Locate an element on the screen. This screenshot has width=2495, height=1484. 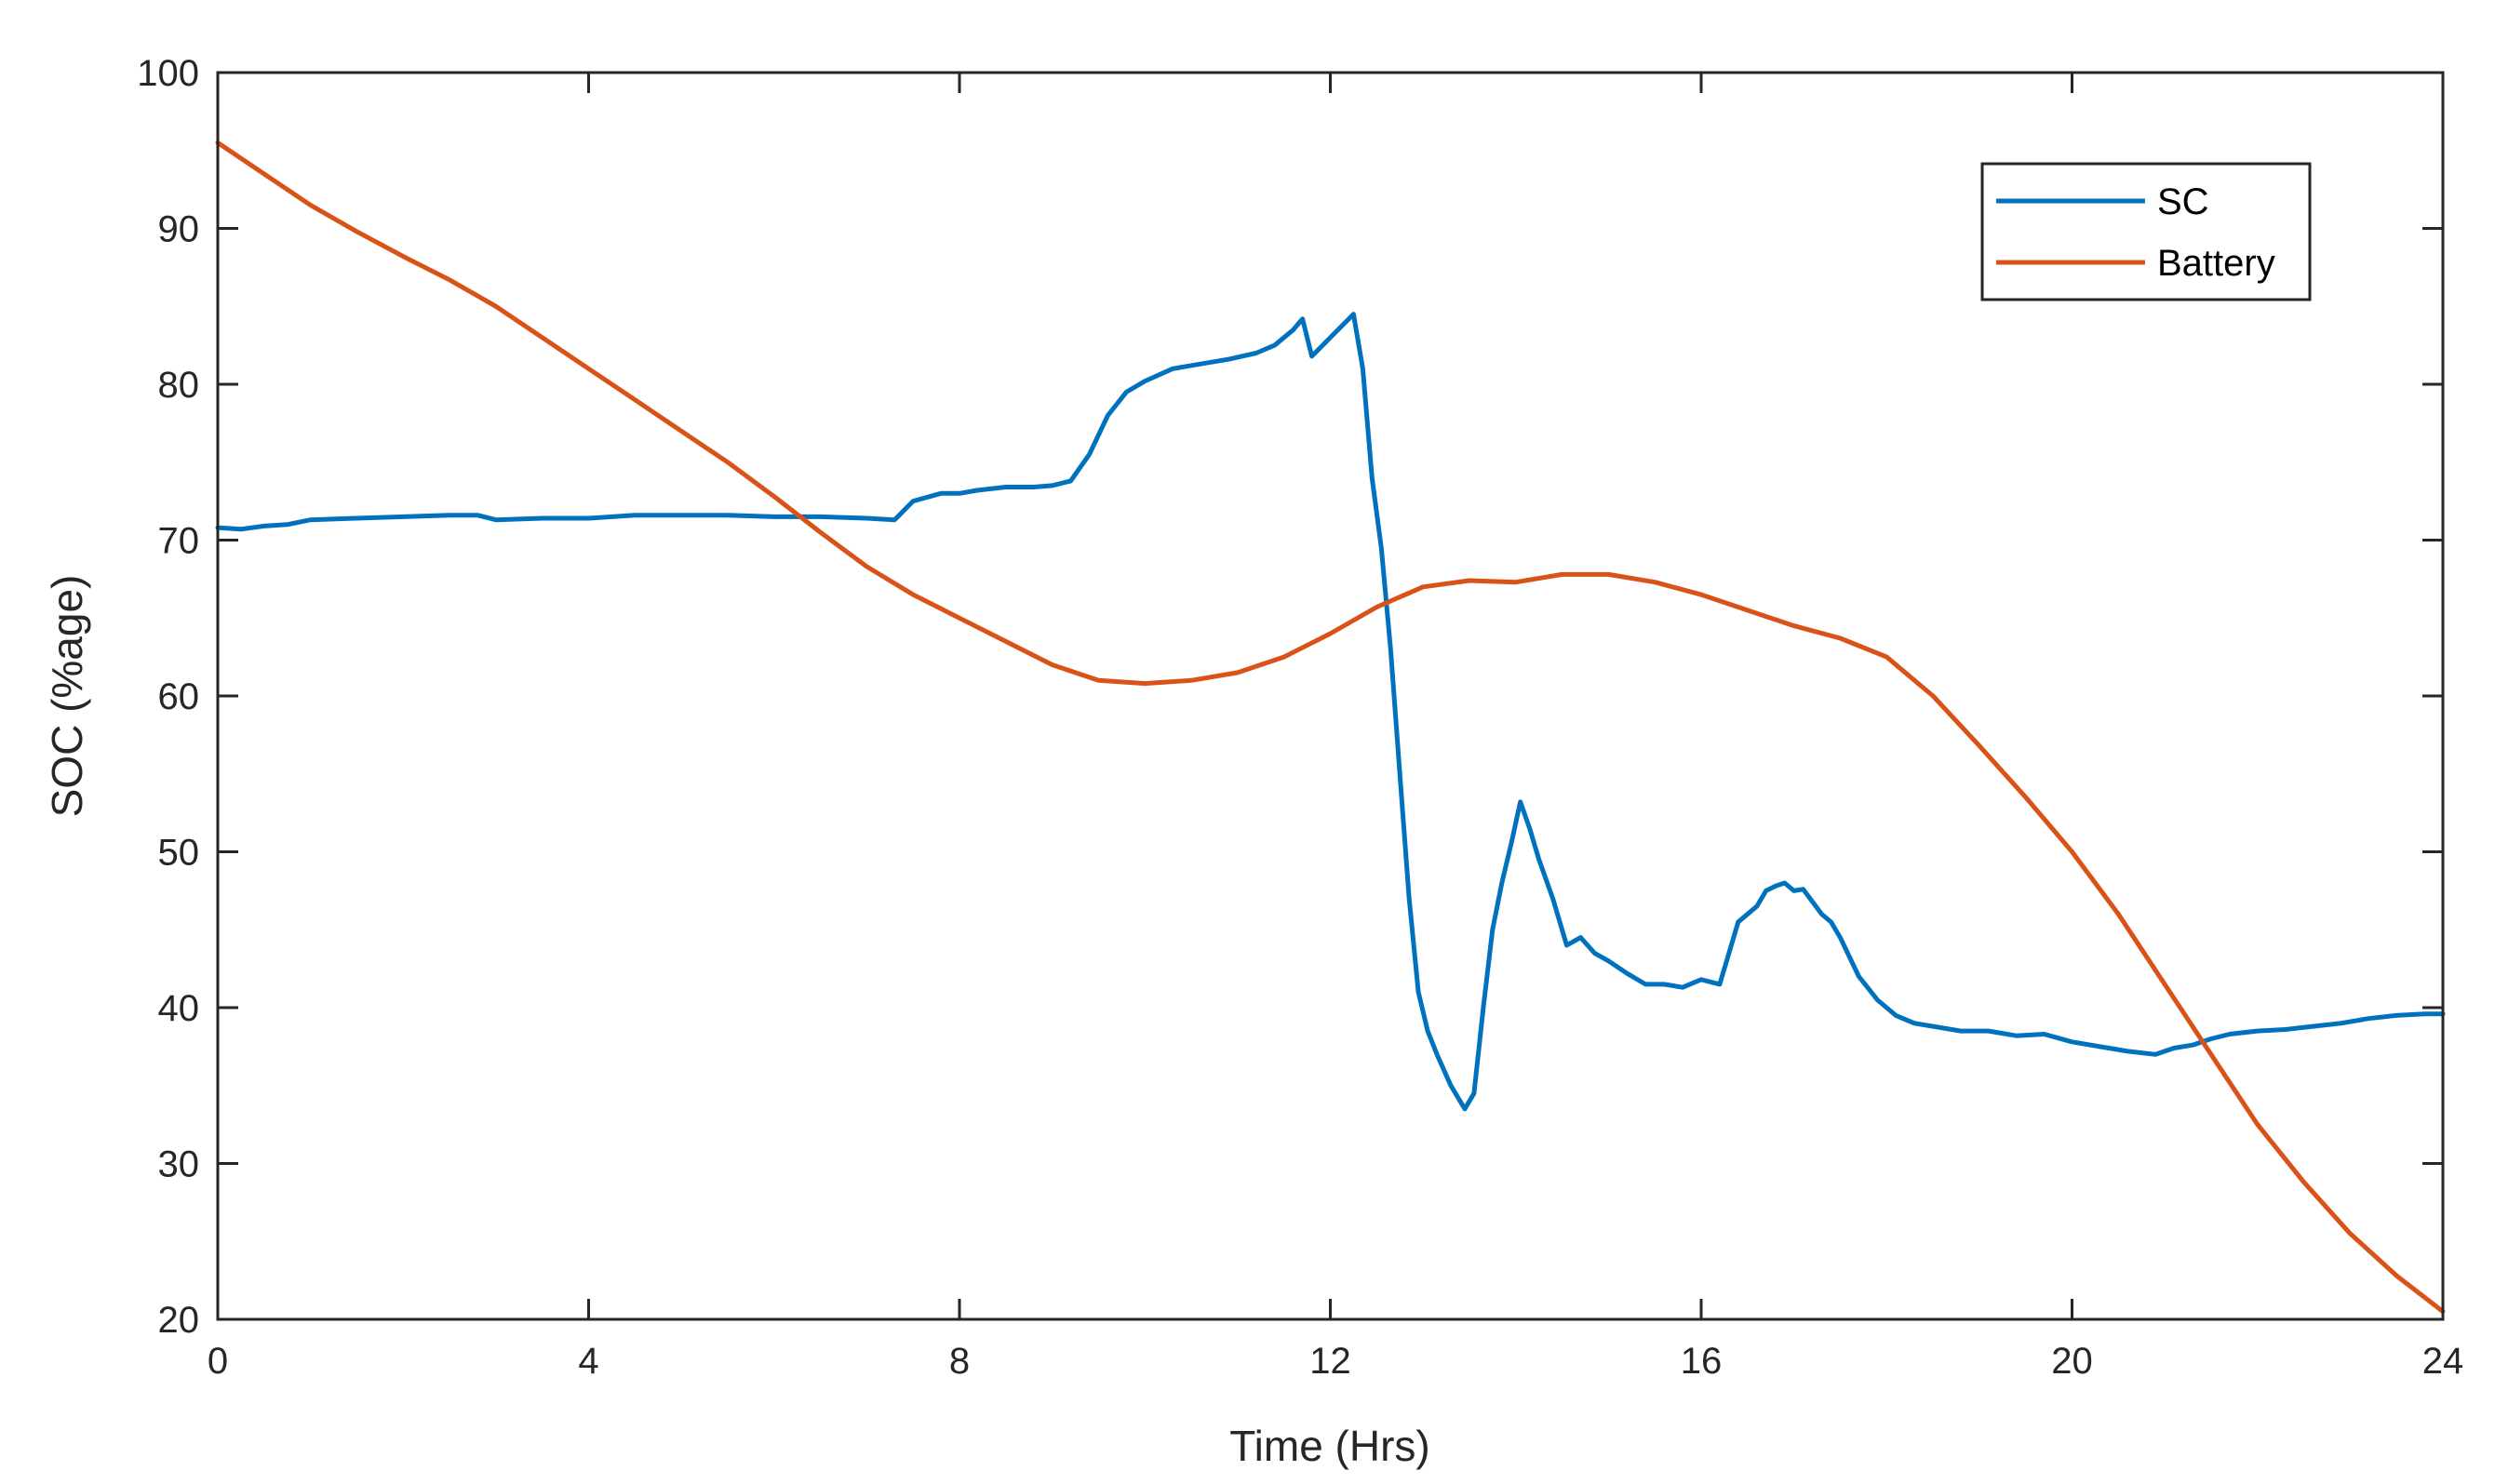
y-tick-label: 100 is located at coordinates (168, 73).